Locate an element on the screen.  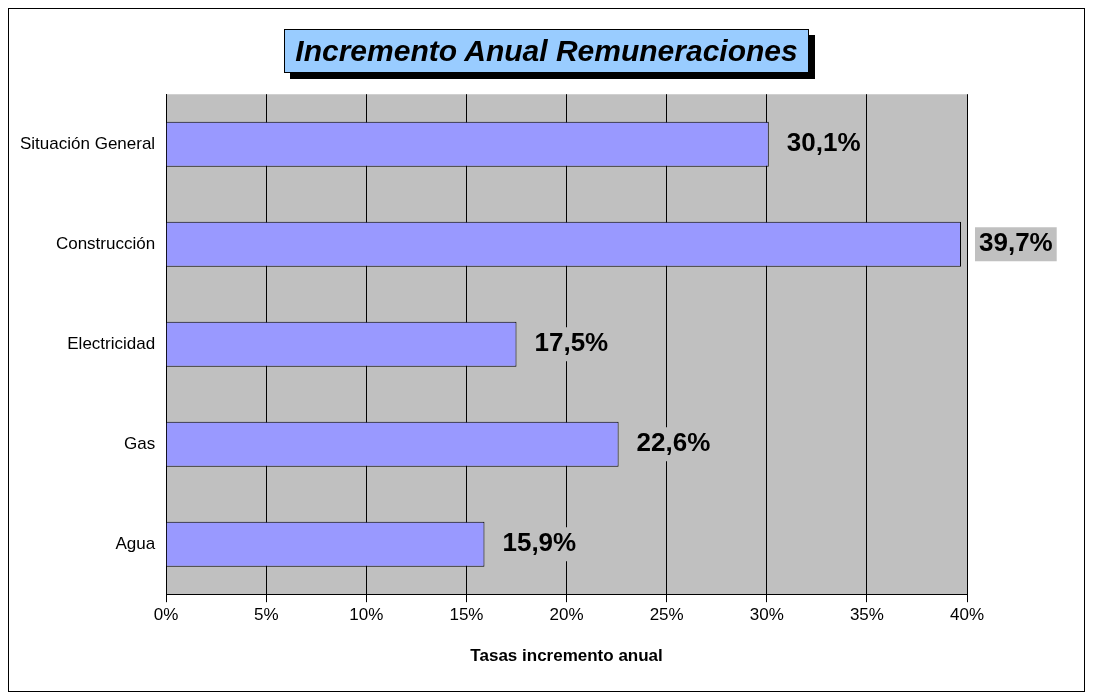
x-tick-label: 0% is located at coordinates (166, 615).